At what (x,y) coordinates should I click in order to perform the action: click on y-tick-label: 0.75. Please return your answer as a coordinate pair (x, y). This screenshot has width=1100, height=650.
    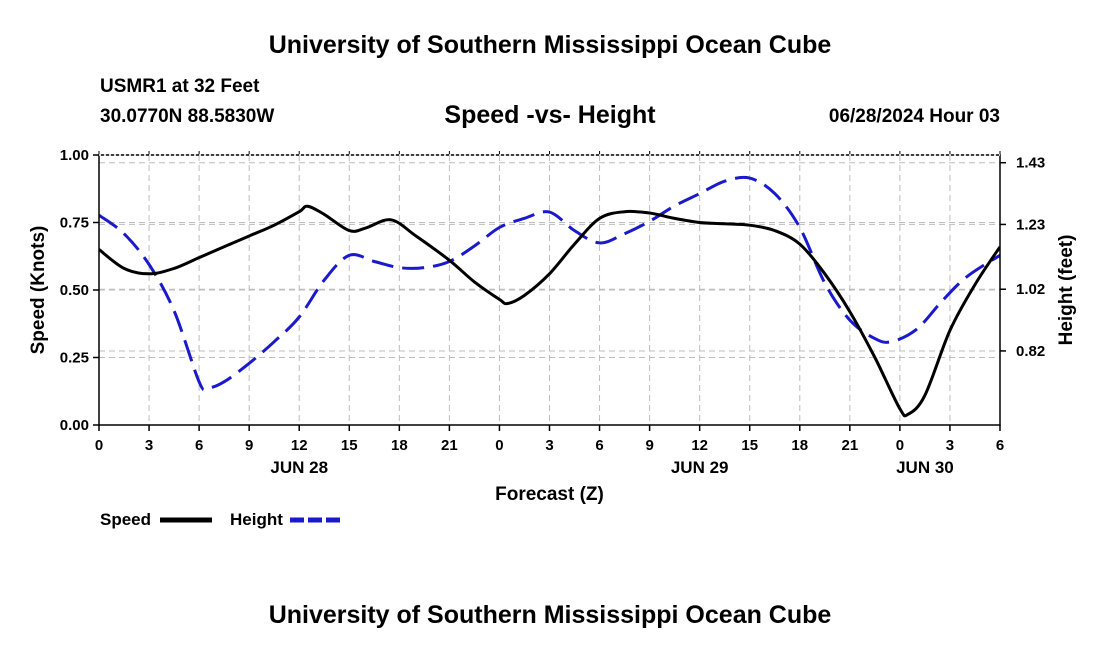
    Looking at the image, I should click on (74, 223).